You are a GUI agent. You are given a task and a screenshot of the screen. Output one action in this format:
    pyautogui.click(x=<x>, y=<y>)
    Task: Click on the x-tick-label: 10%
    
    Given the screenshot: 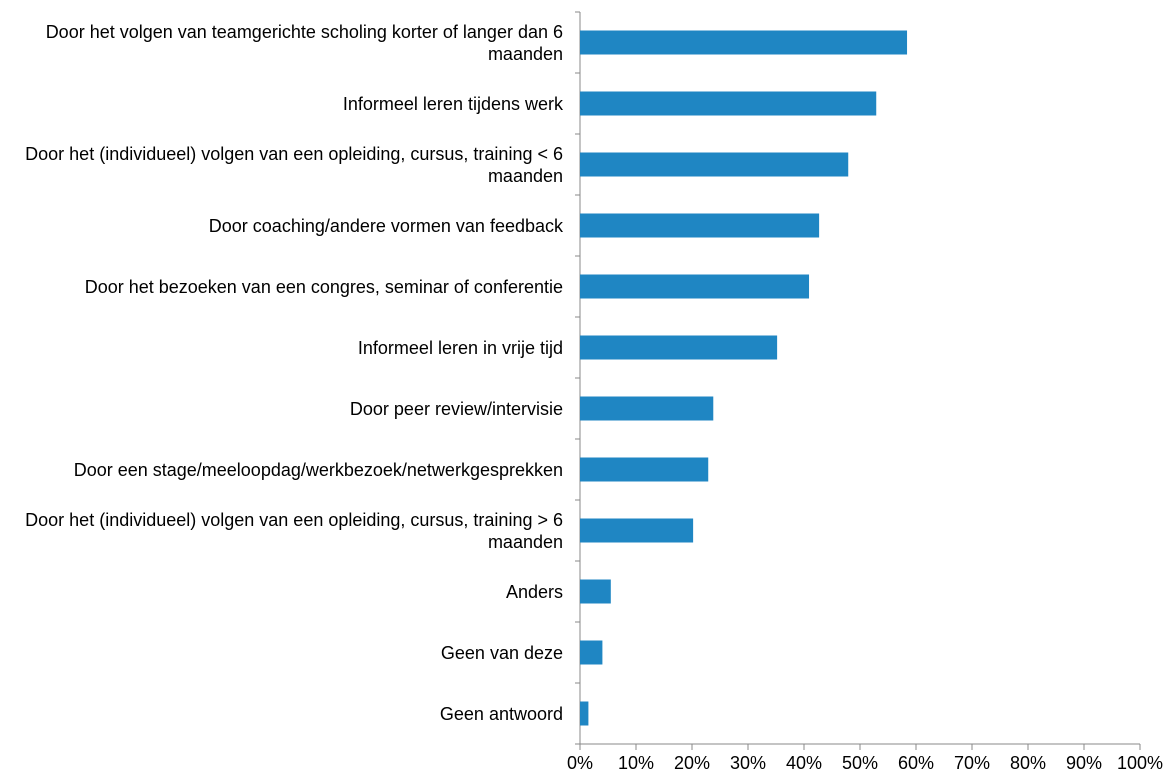 What is the action you would take?
    pyautogui.click(x=636, y=763)
    